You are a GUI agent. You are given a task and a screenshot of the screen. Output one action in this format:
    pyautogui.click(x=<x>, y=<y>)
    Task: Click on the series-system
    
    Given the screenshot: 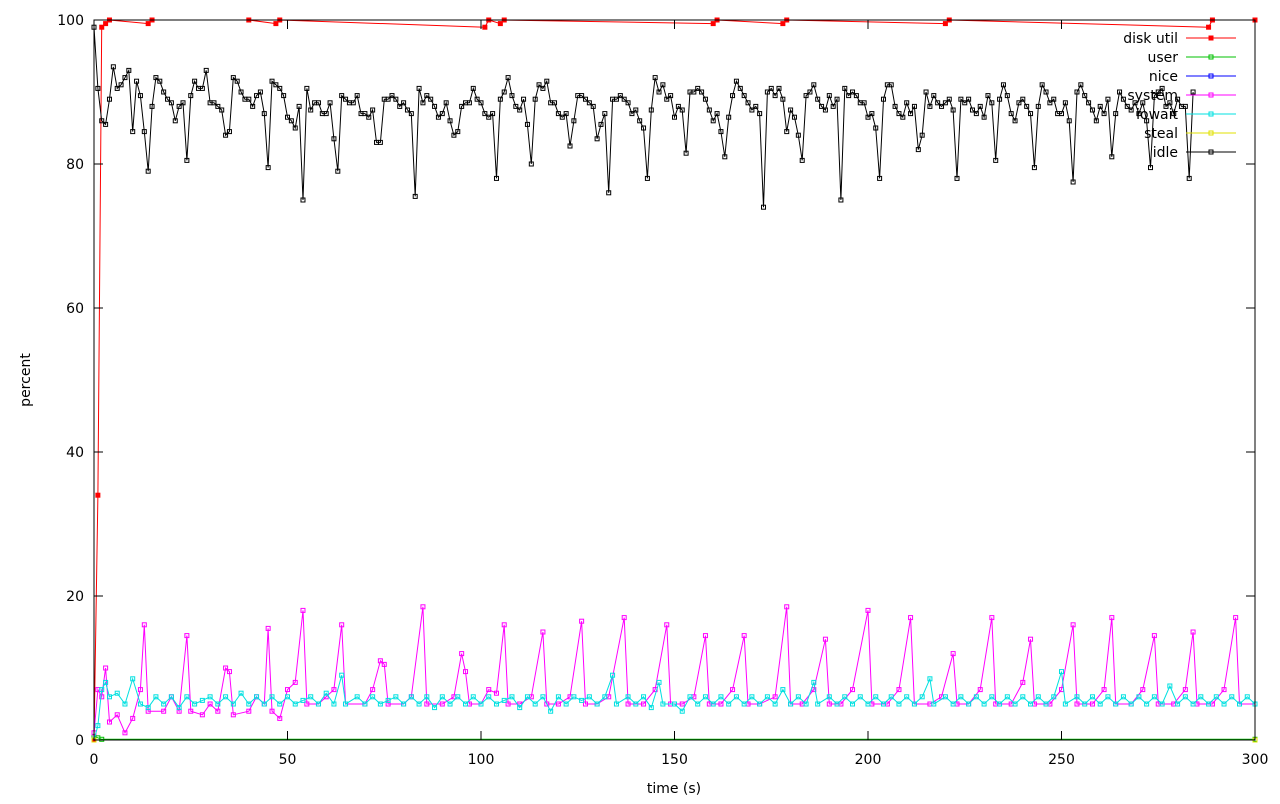 What is the action you would take?
    pyautogui.click(x=674, y=670)
    